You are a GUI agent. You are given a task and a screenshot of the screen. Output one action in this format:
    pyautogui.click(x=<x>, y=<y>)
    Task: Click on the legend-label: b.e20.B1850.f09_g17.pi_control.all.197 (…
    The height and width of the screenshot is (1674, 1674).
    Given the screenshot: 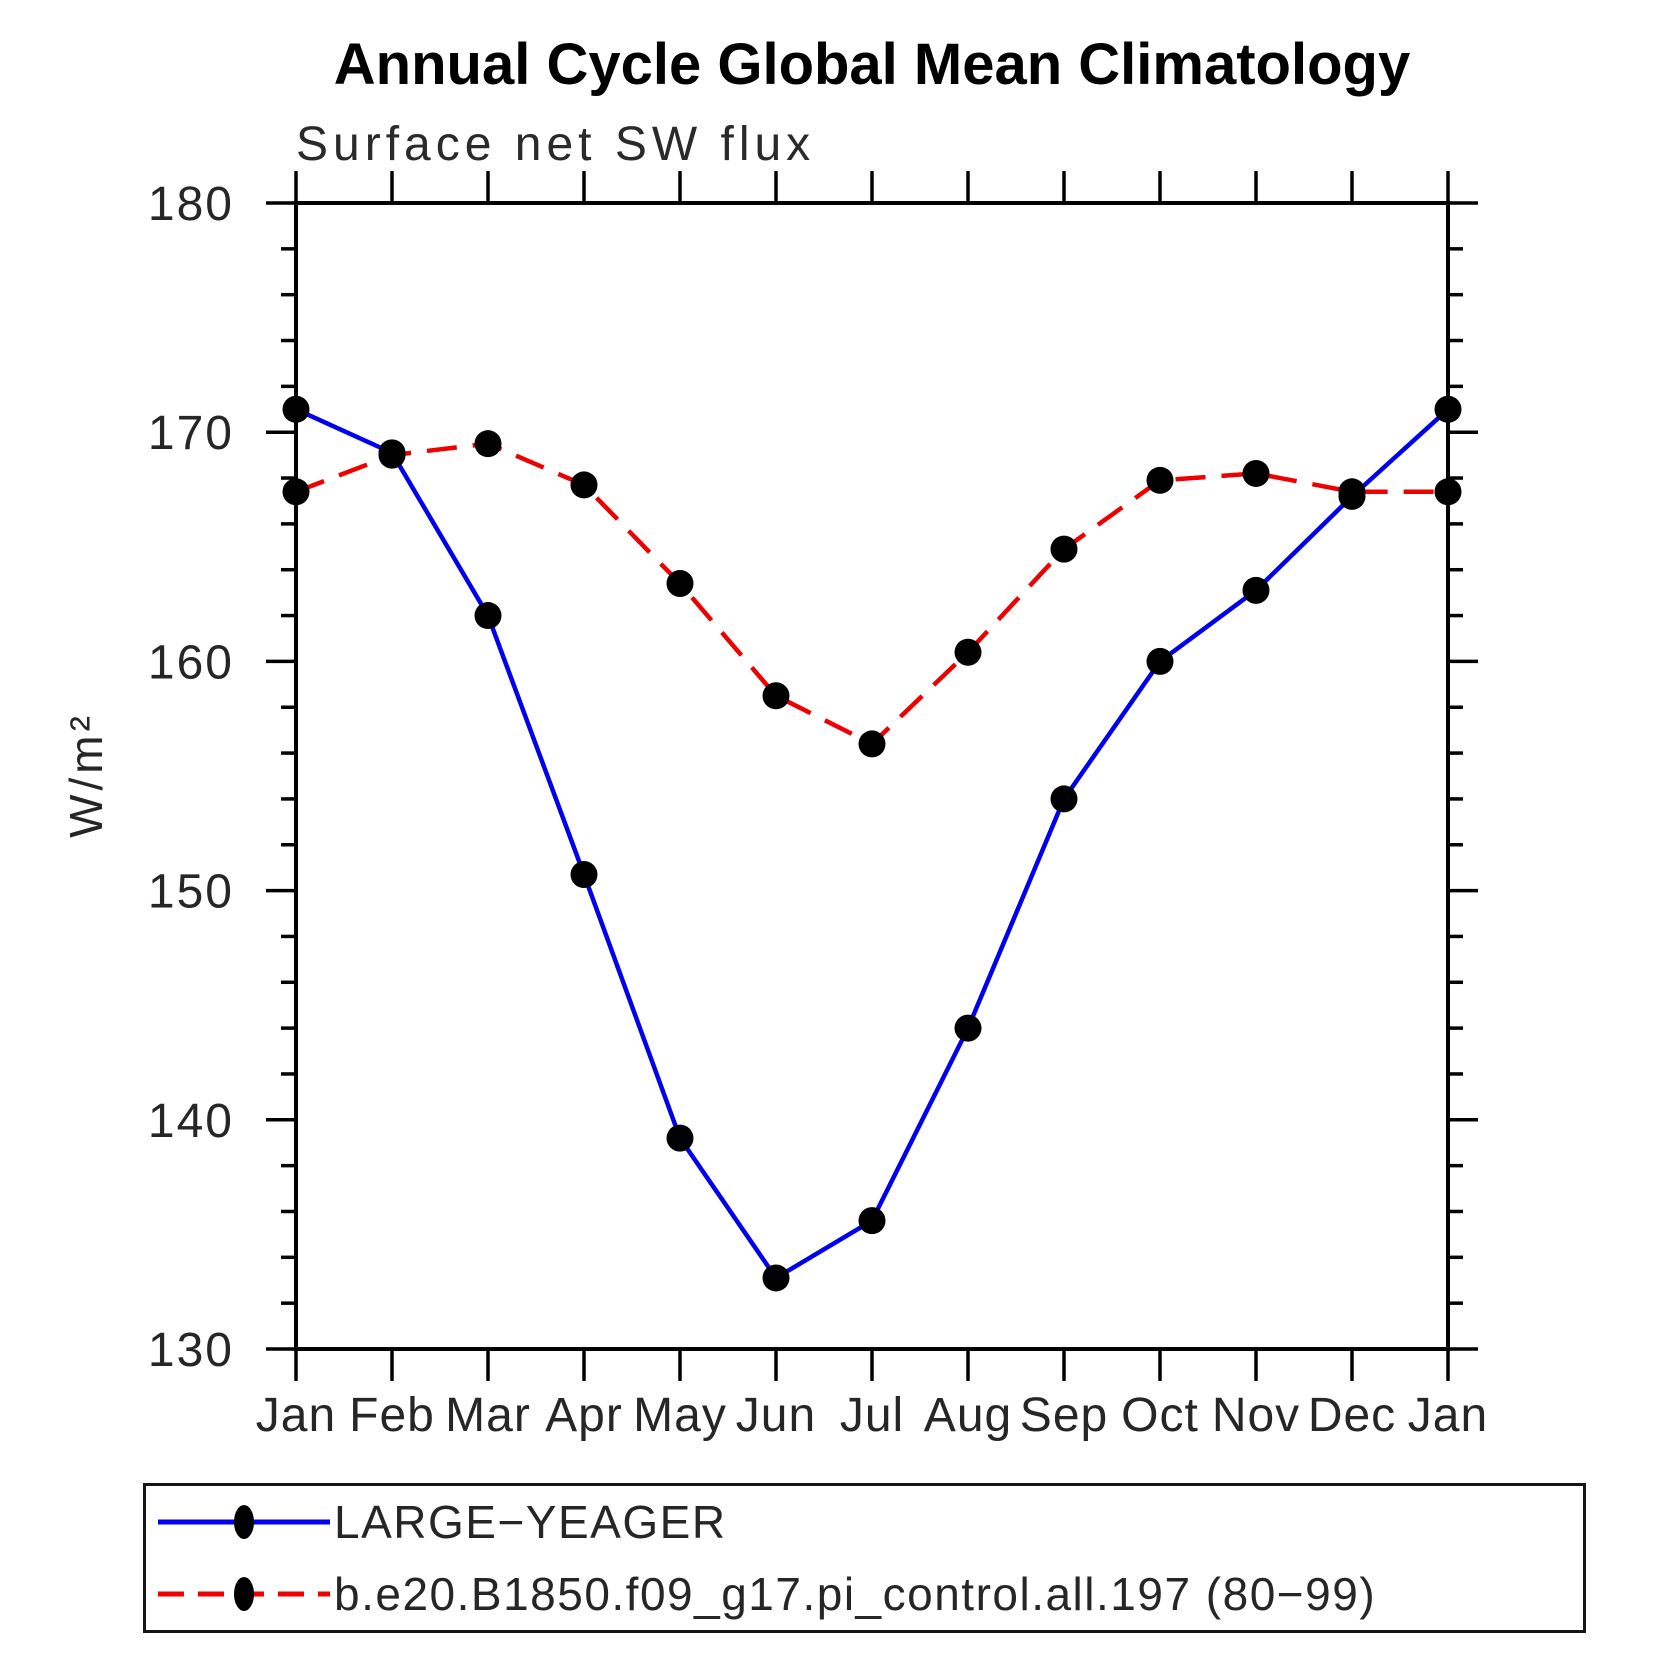 What is the action you would take?
    pyautogui.click(x=855, y=1594)
    